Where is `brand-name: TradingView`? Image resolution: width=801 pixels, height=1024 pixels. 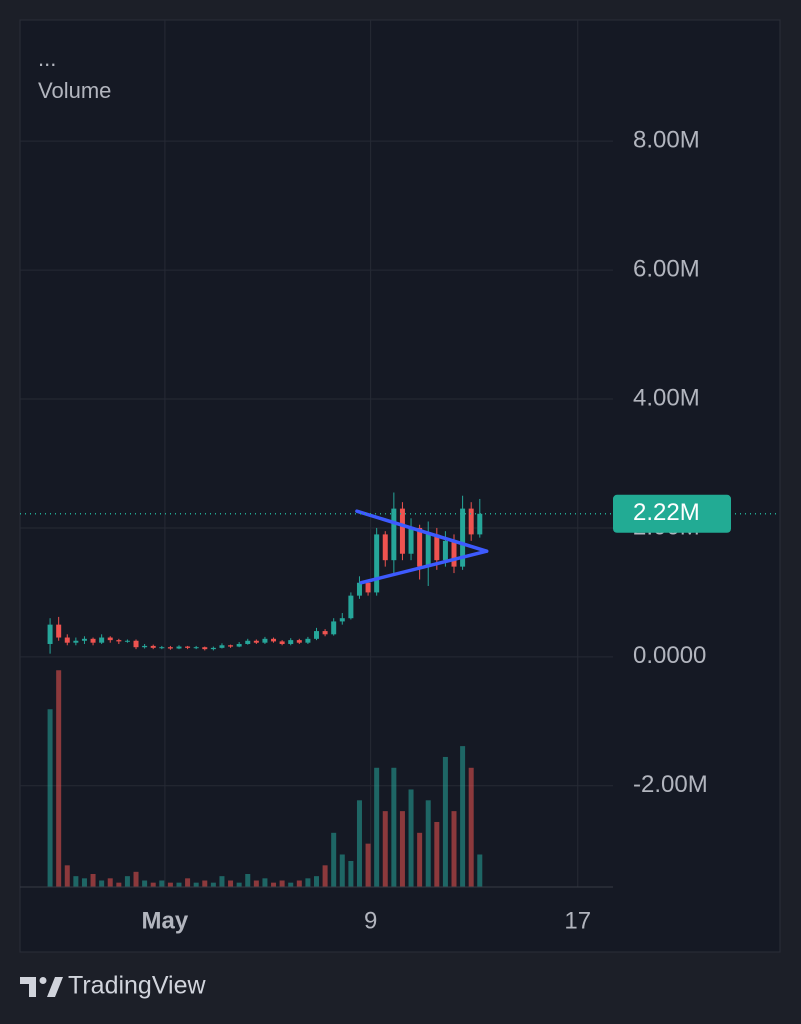
brand-name: TradingView is located at coordinates (137, 986).